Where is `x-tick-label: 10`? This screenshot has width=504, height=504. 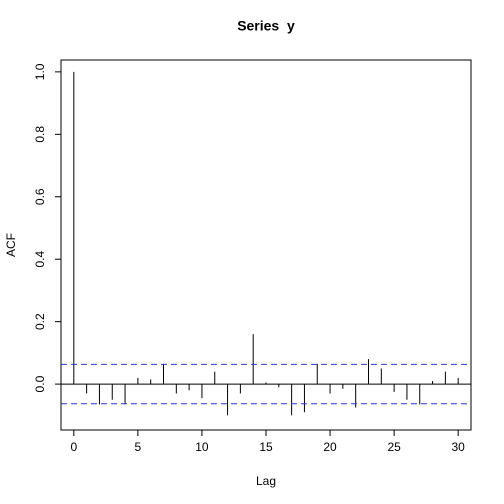 x-tick-label: 10 is located at coordinates (202, 447).